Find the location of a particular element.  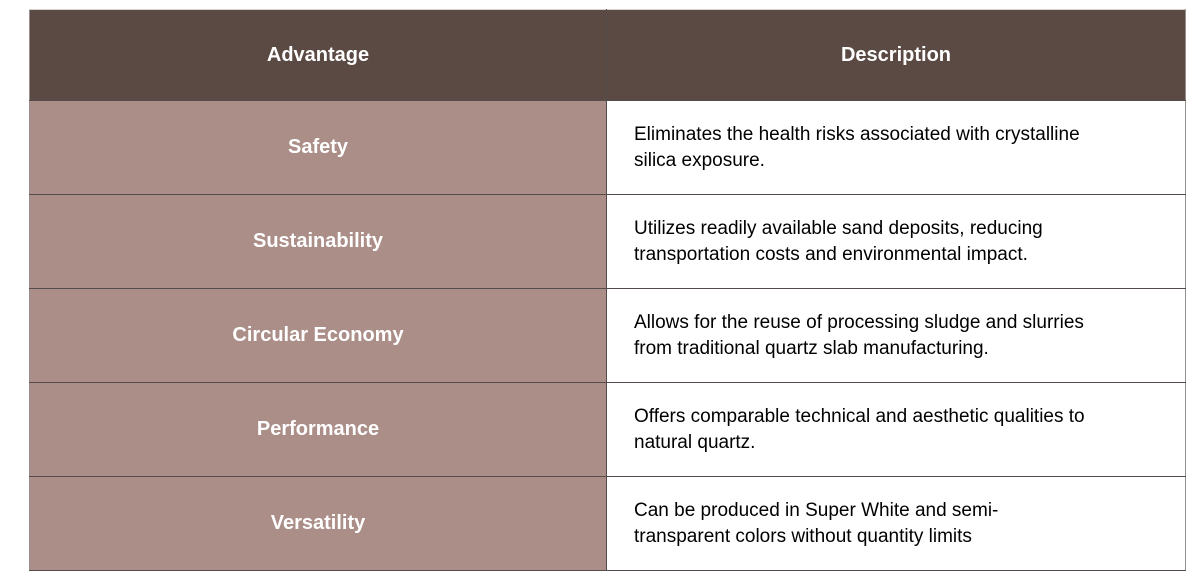

column-header-description: Description is located at coordinates (896, 55).